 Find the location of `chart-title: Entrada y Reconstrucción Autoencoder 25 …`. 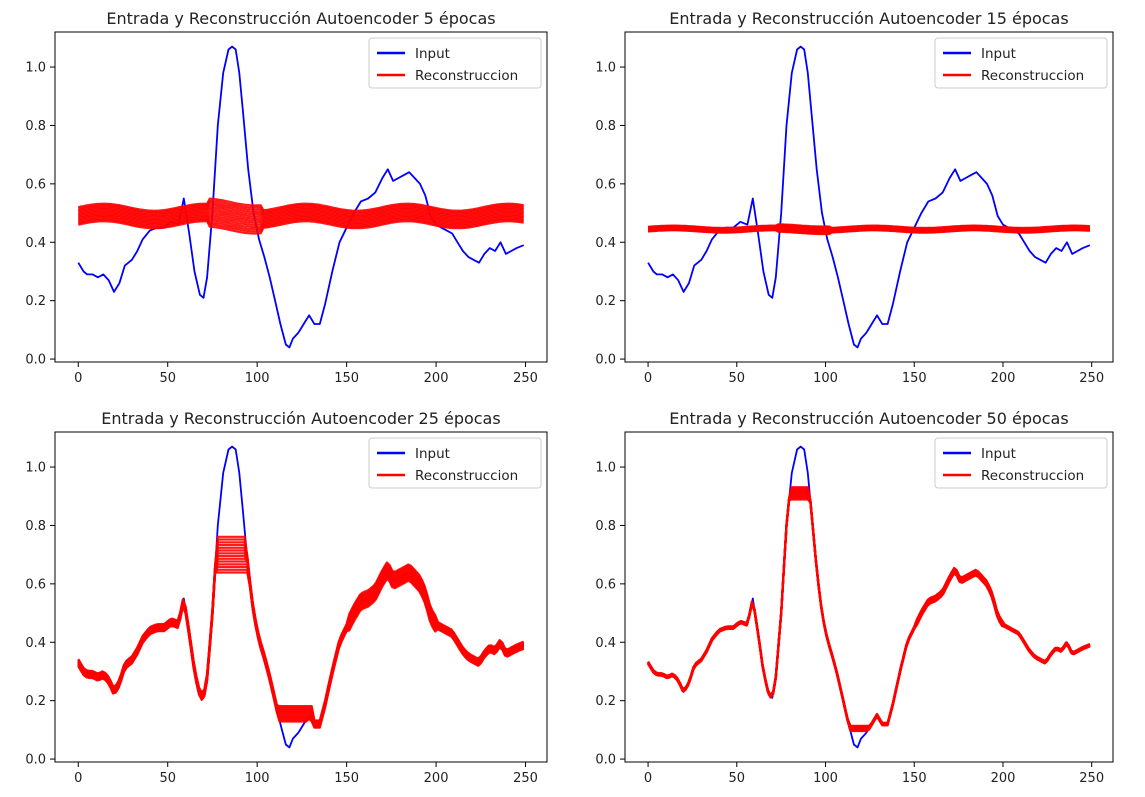

chart-title: Entrada y Reconstrucción Autoencoder 25 … is located at coordinates (300, 418).